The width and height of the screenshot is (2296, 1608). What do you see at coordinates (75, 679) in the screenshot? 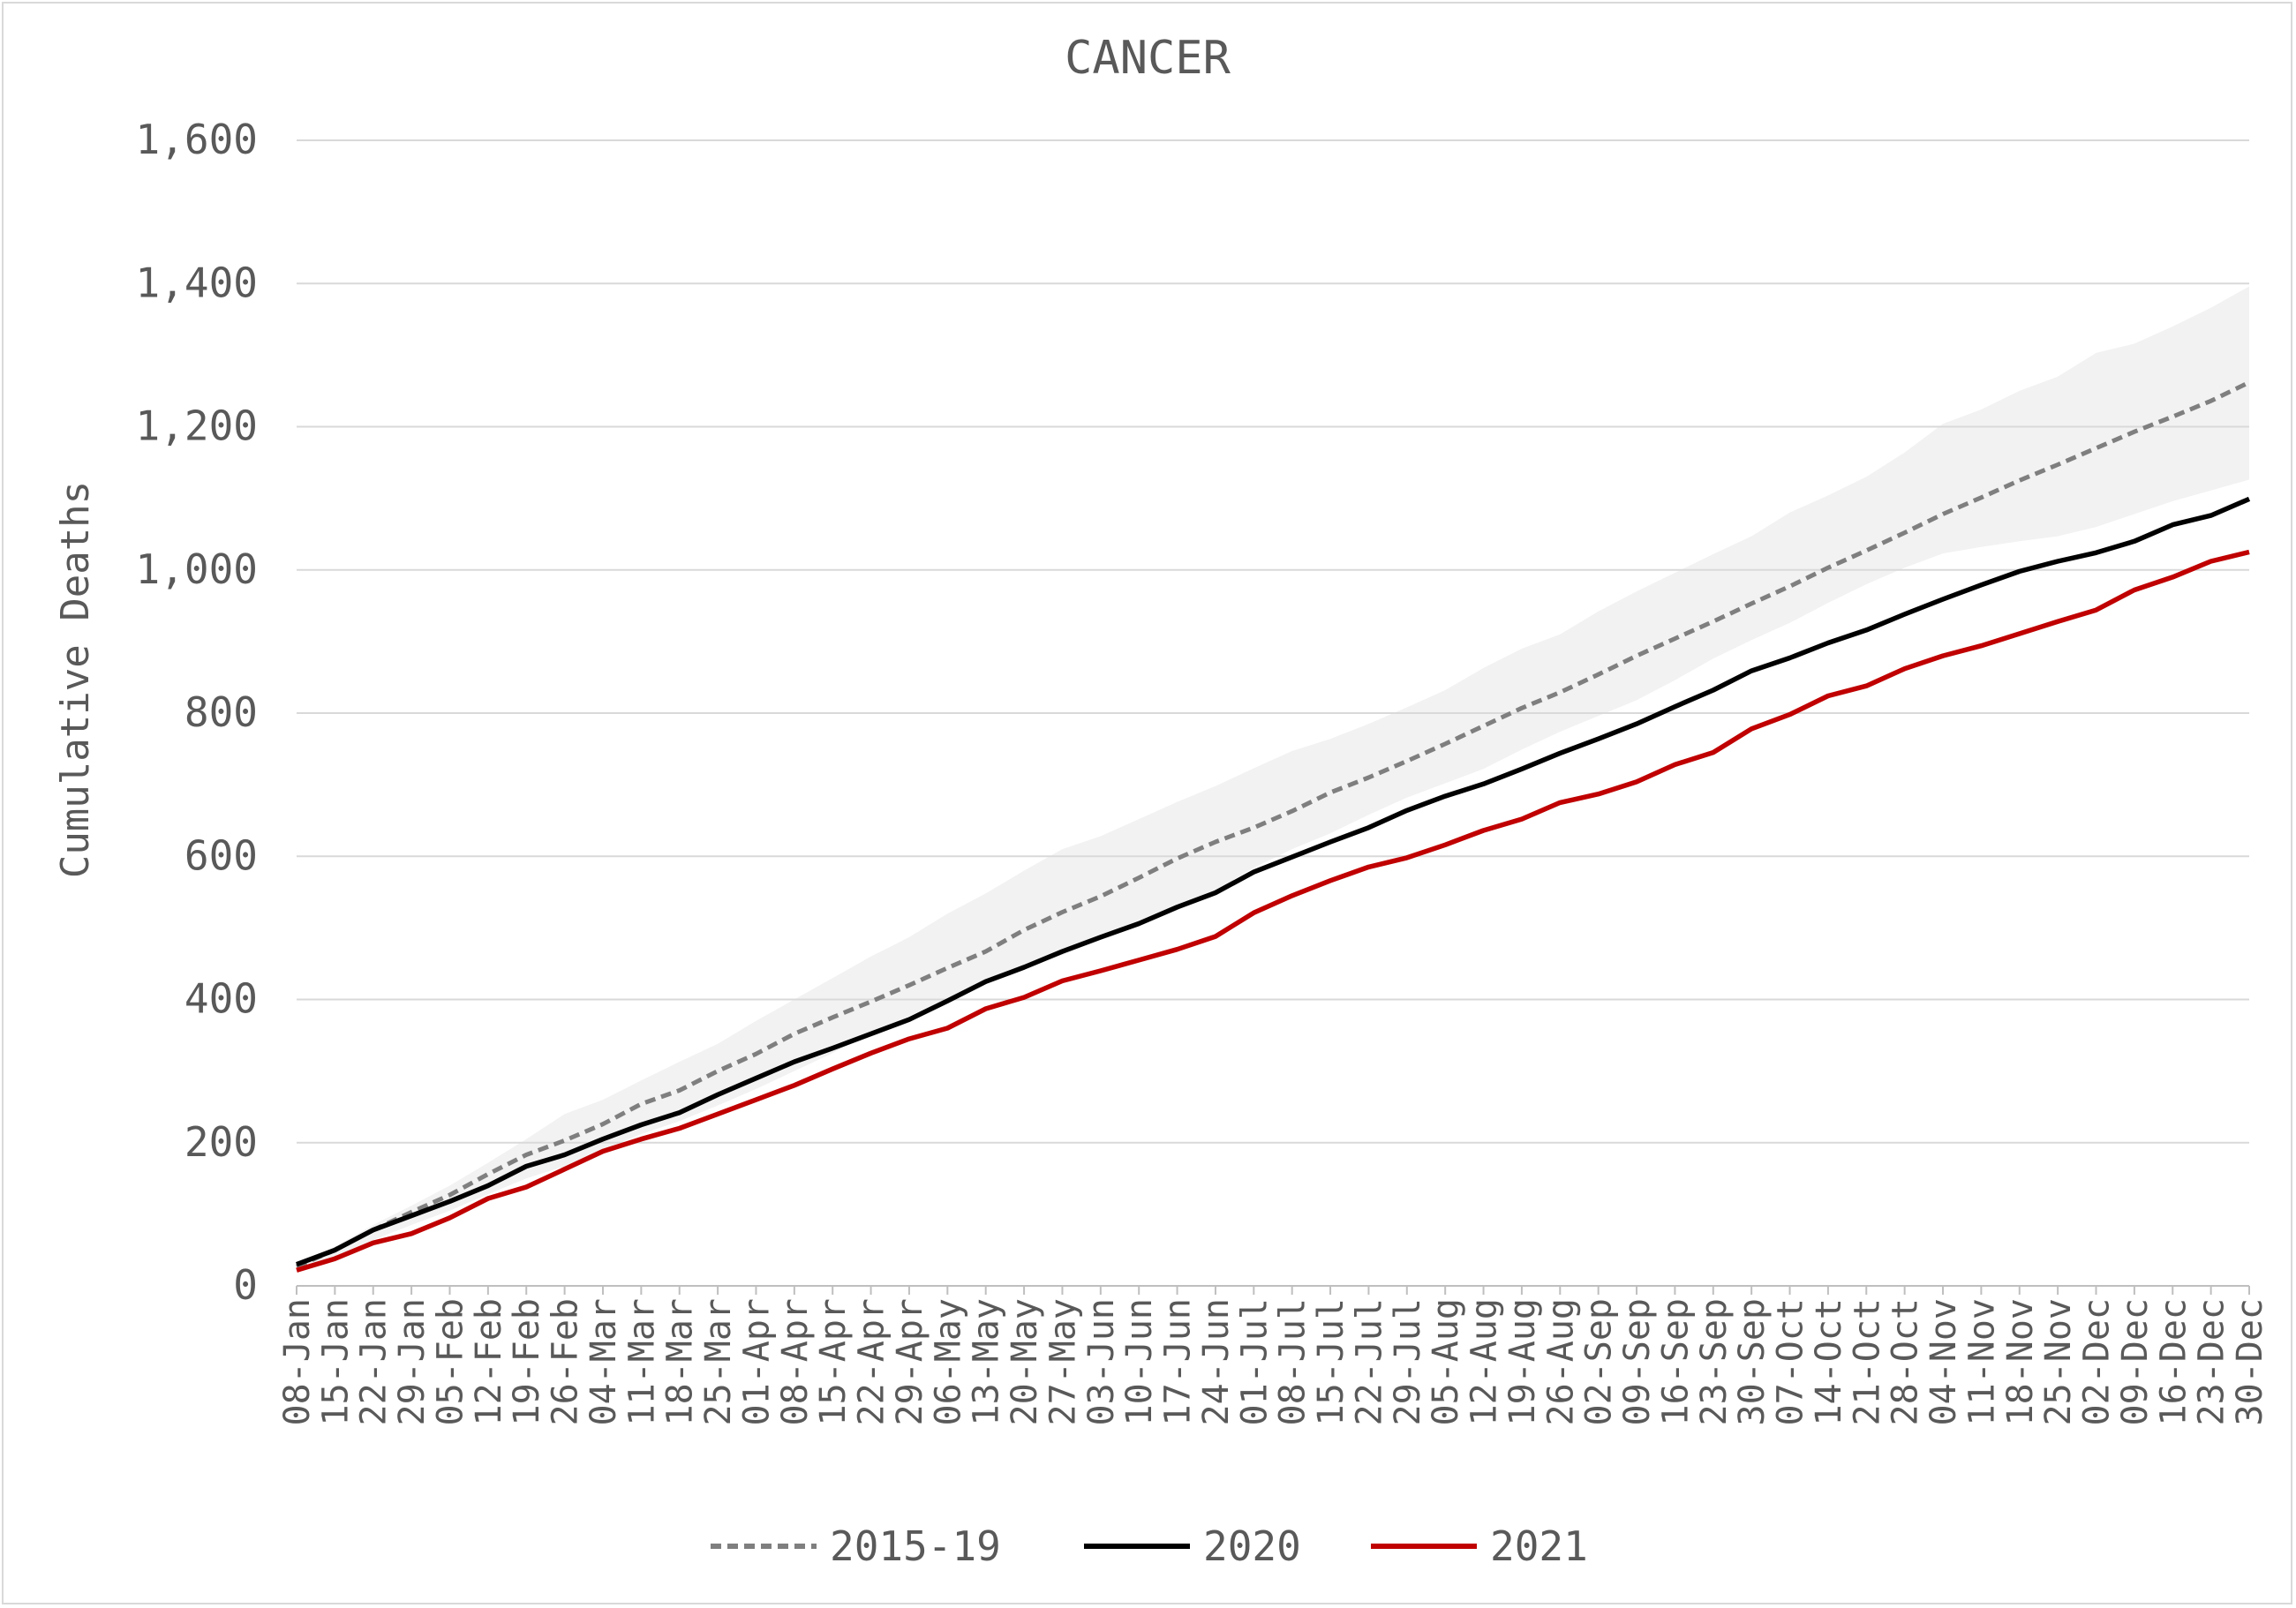
I see `y-axis-label: Cumulative Deaths` at bounding box center [75, 679].